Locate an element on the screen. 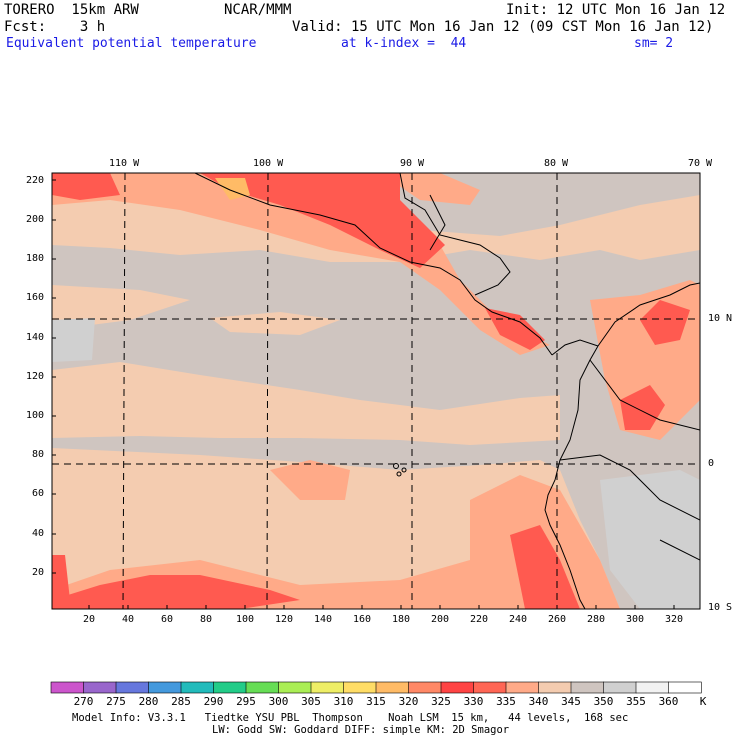 The width and height of the screenshot is (740, 740). colorbar is located at coordinates (376, 687).